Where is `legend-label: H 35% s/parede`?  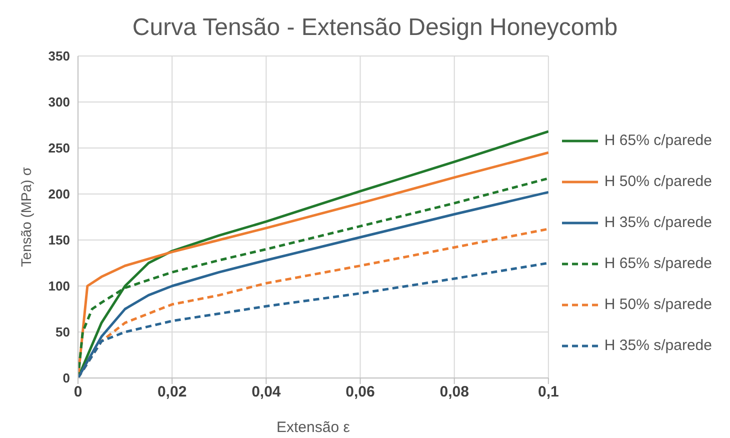 legend-label: H 35% s/parede is located at coordinates (658, 345).